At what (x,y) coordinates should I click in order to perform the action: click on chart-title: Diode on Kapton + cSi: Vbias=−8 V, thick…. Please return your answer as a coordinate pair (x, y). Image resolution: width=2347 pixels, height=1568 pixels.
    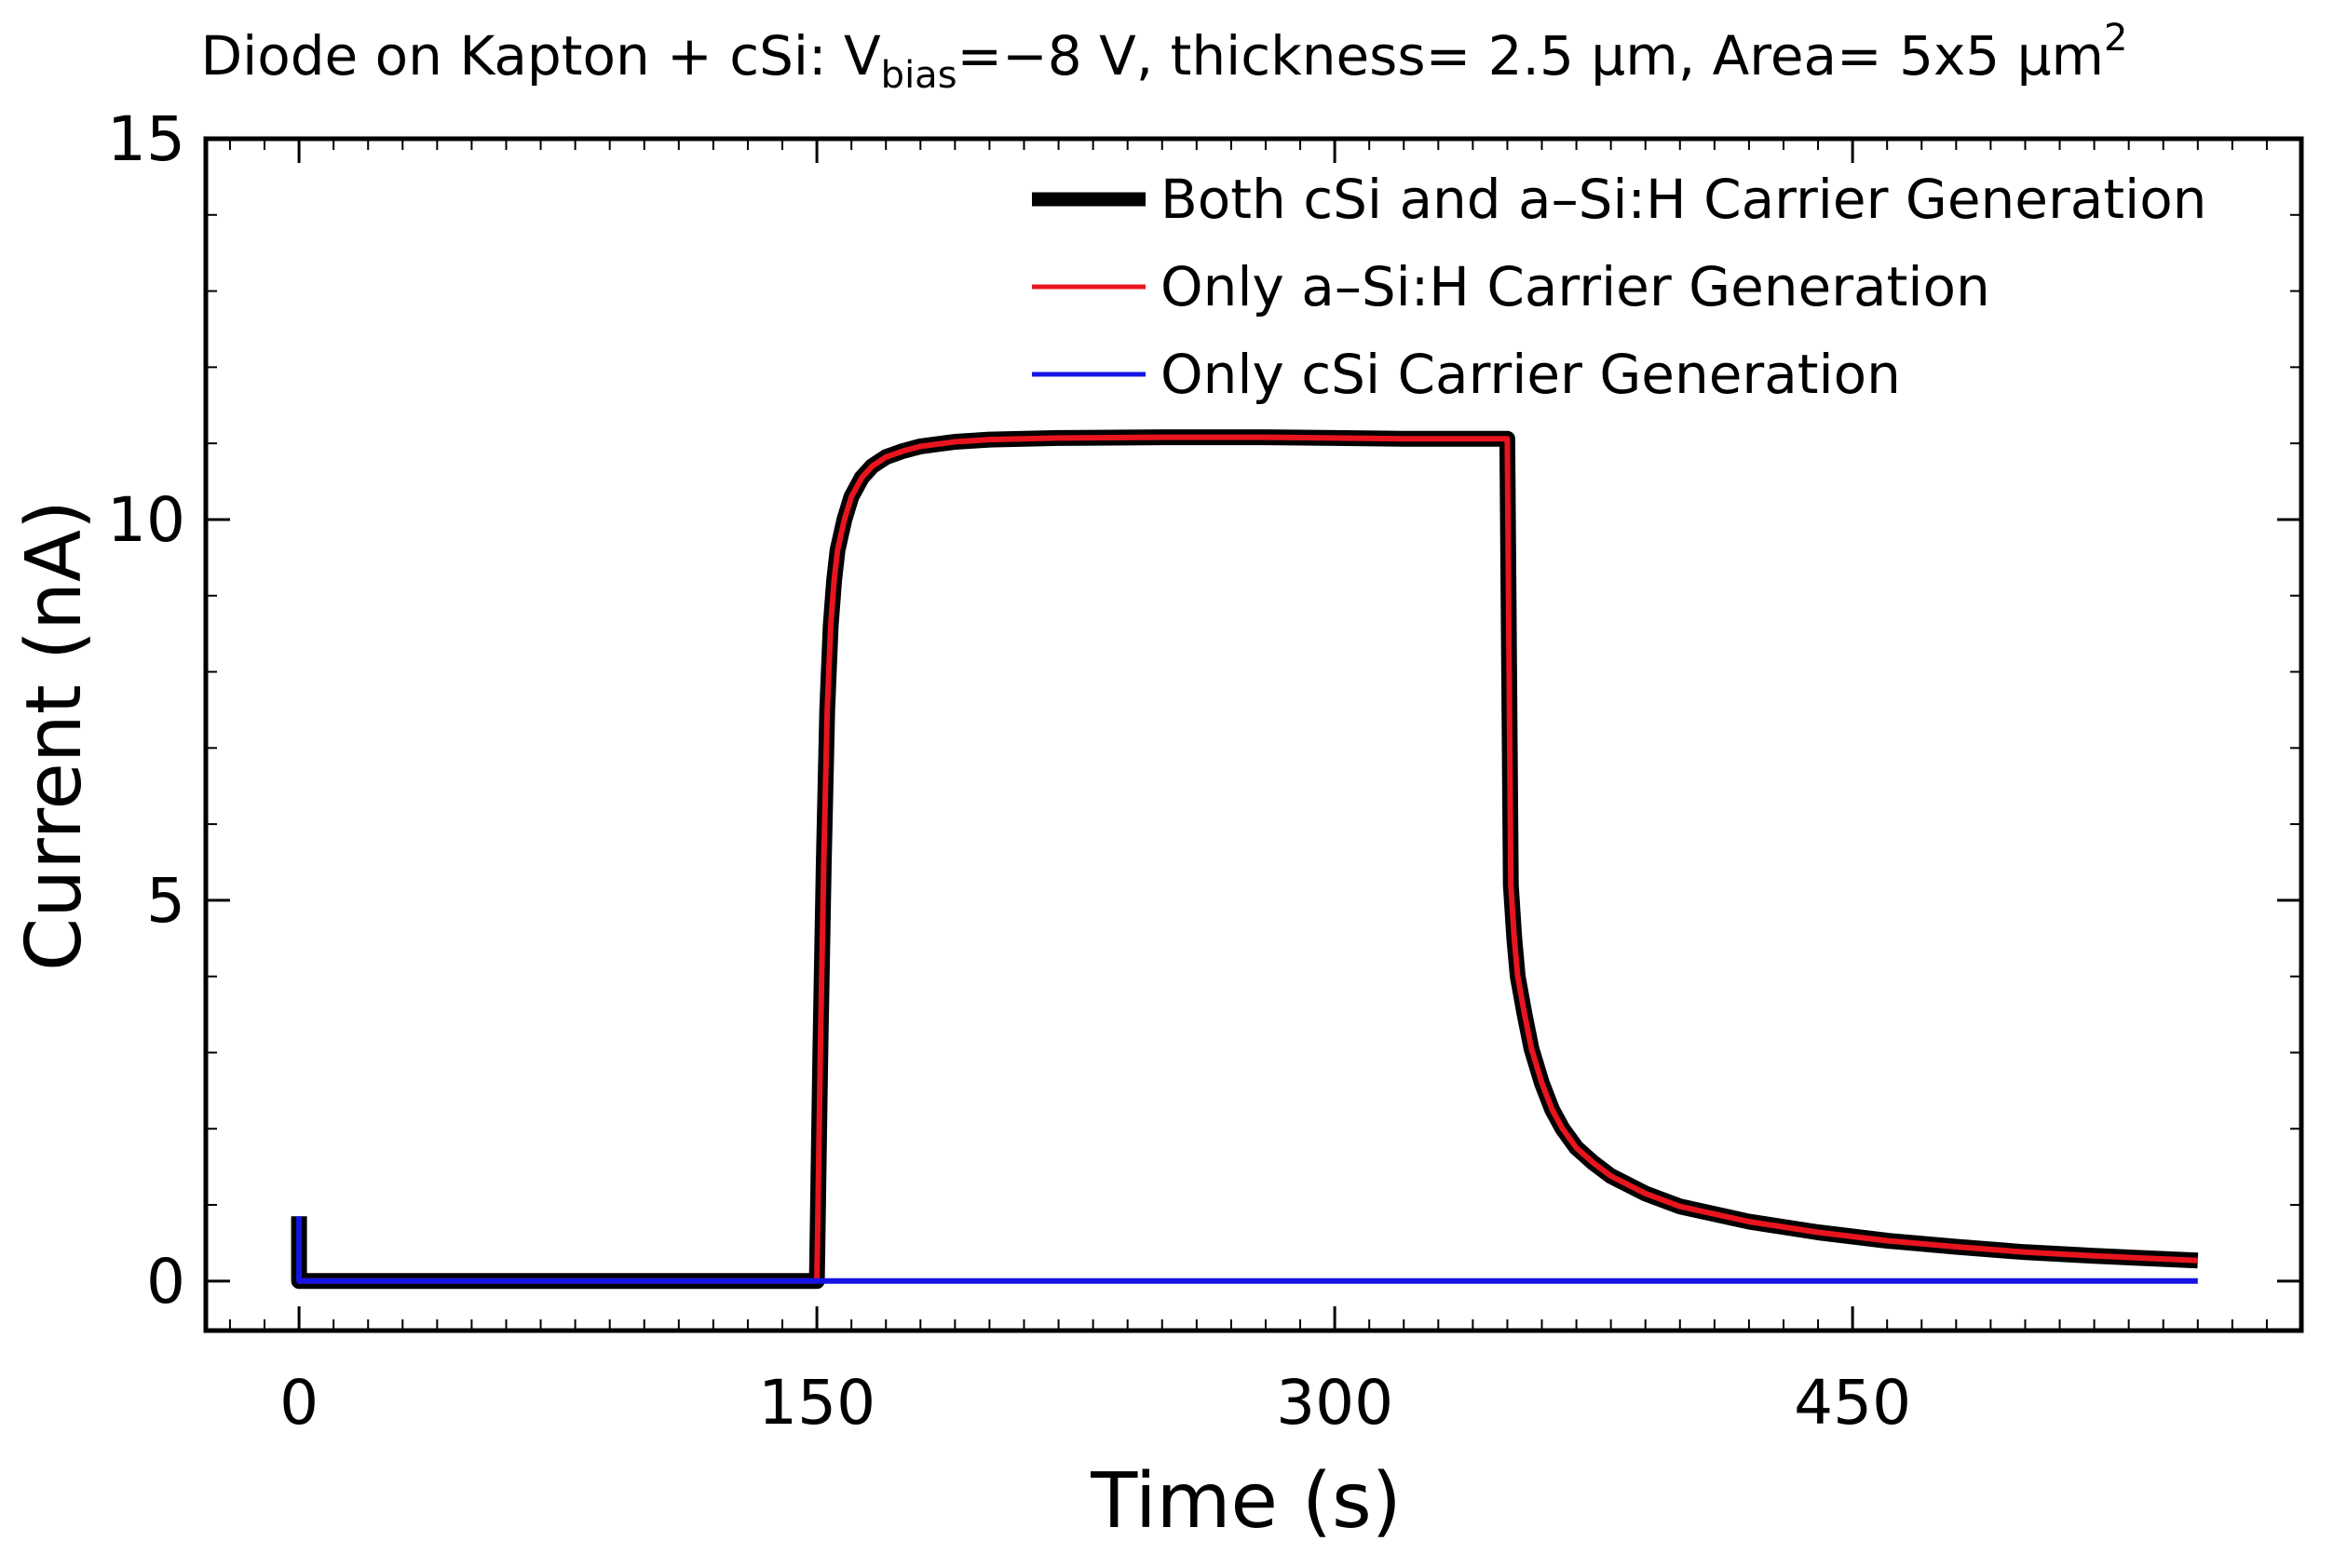
    Looking at the image, I should click on (1163, 57).